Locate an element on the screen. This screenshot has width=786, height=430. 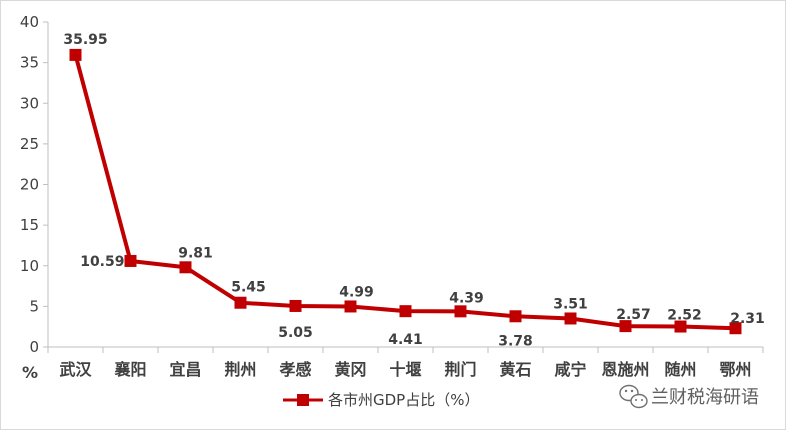
x-tick-label: 黄冈 is located at coordinates (350, 369).